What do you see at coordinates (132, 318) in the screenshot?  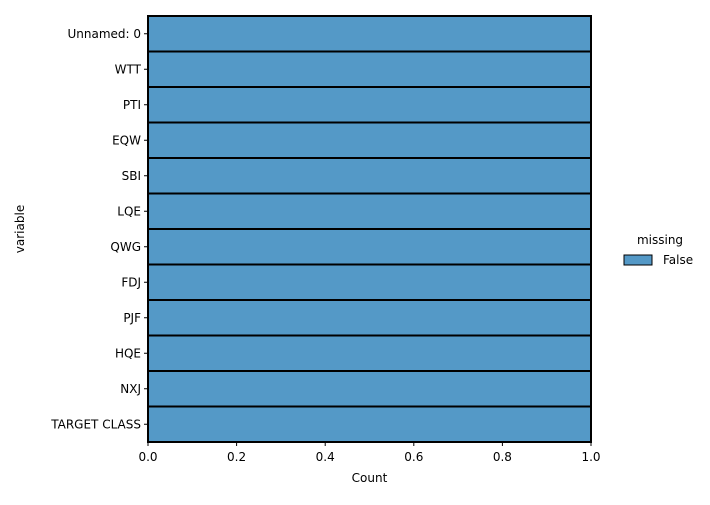 I see `y-tick-label: PJF` at bounding box center [132, 318].